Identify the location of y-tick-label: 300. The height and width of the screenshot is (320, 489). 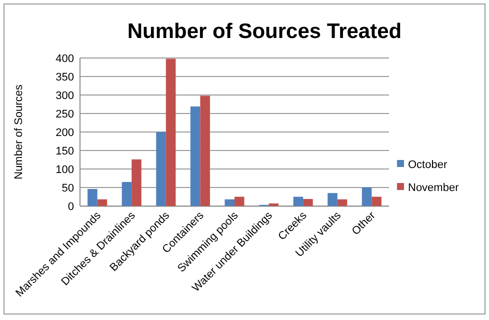
(65, 96).